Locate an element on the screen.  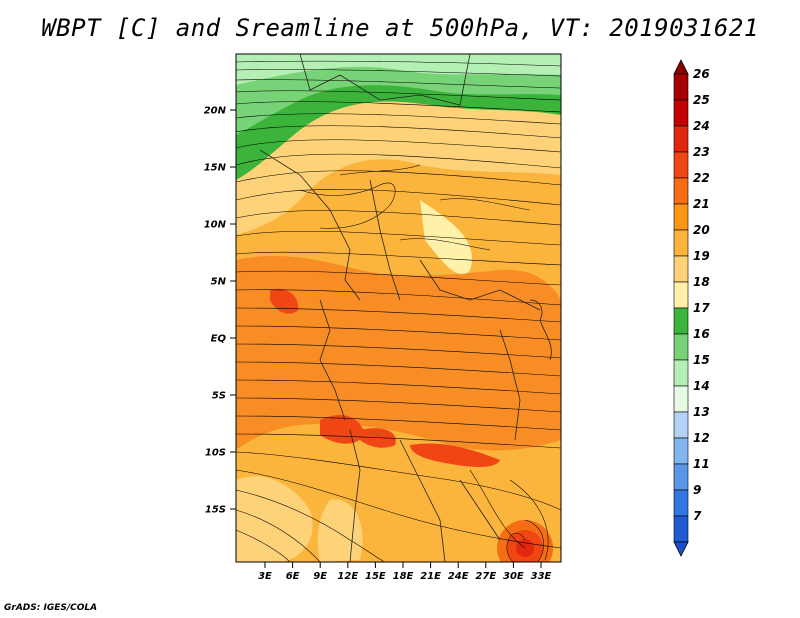
lon-tick-label: 9E is located at coordinates (320, 576).